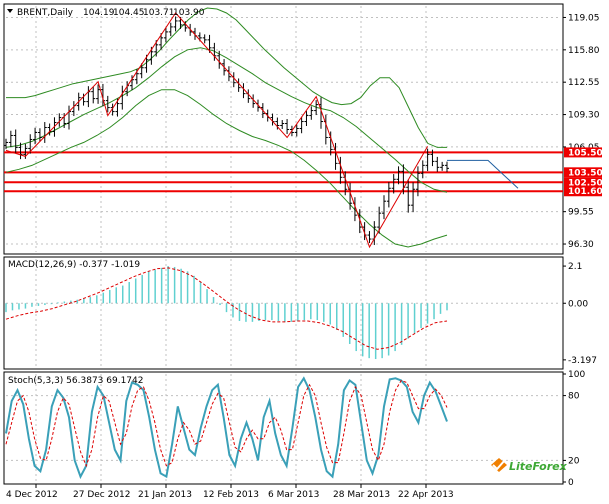 Image resolution: width=609 pixels, height=504 pixels. I want to click on horizontal-levels, so click(283, 172).